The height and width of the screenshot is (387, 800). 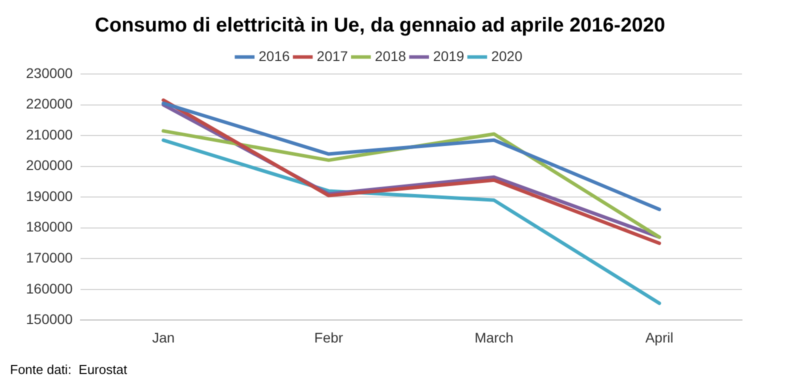 I want to click on legend-label: 2016, so click(x=274, y=56).